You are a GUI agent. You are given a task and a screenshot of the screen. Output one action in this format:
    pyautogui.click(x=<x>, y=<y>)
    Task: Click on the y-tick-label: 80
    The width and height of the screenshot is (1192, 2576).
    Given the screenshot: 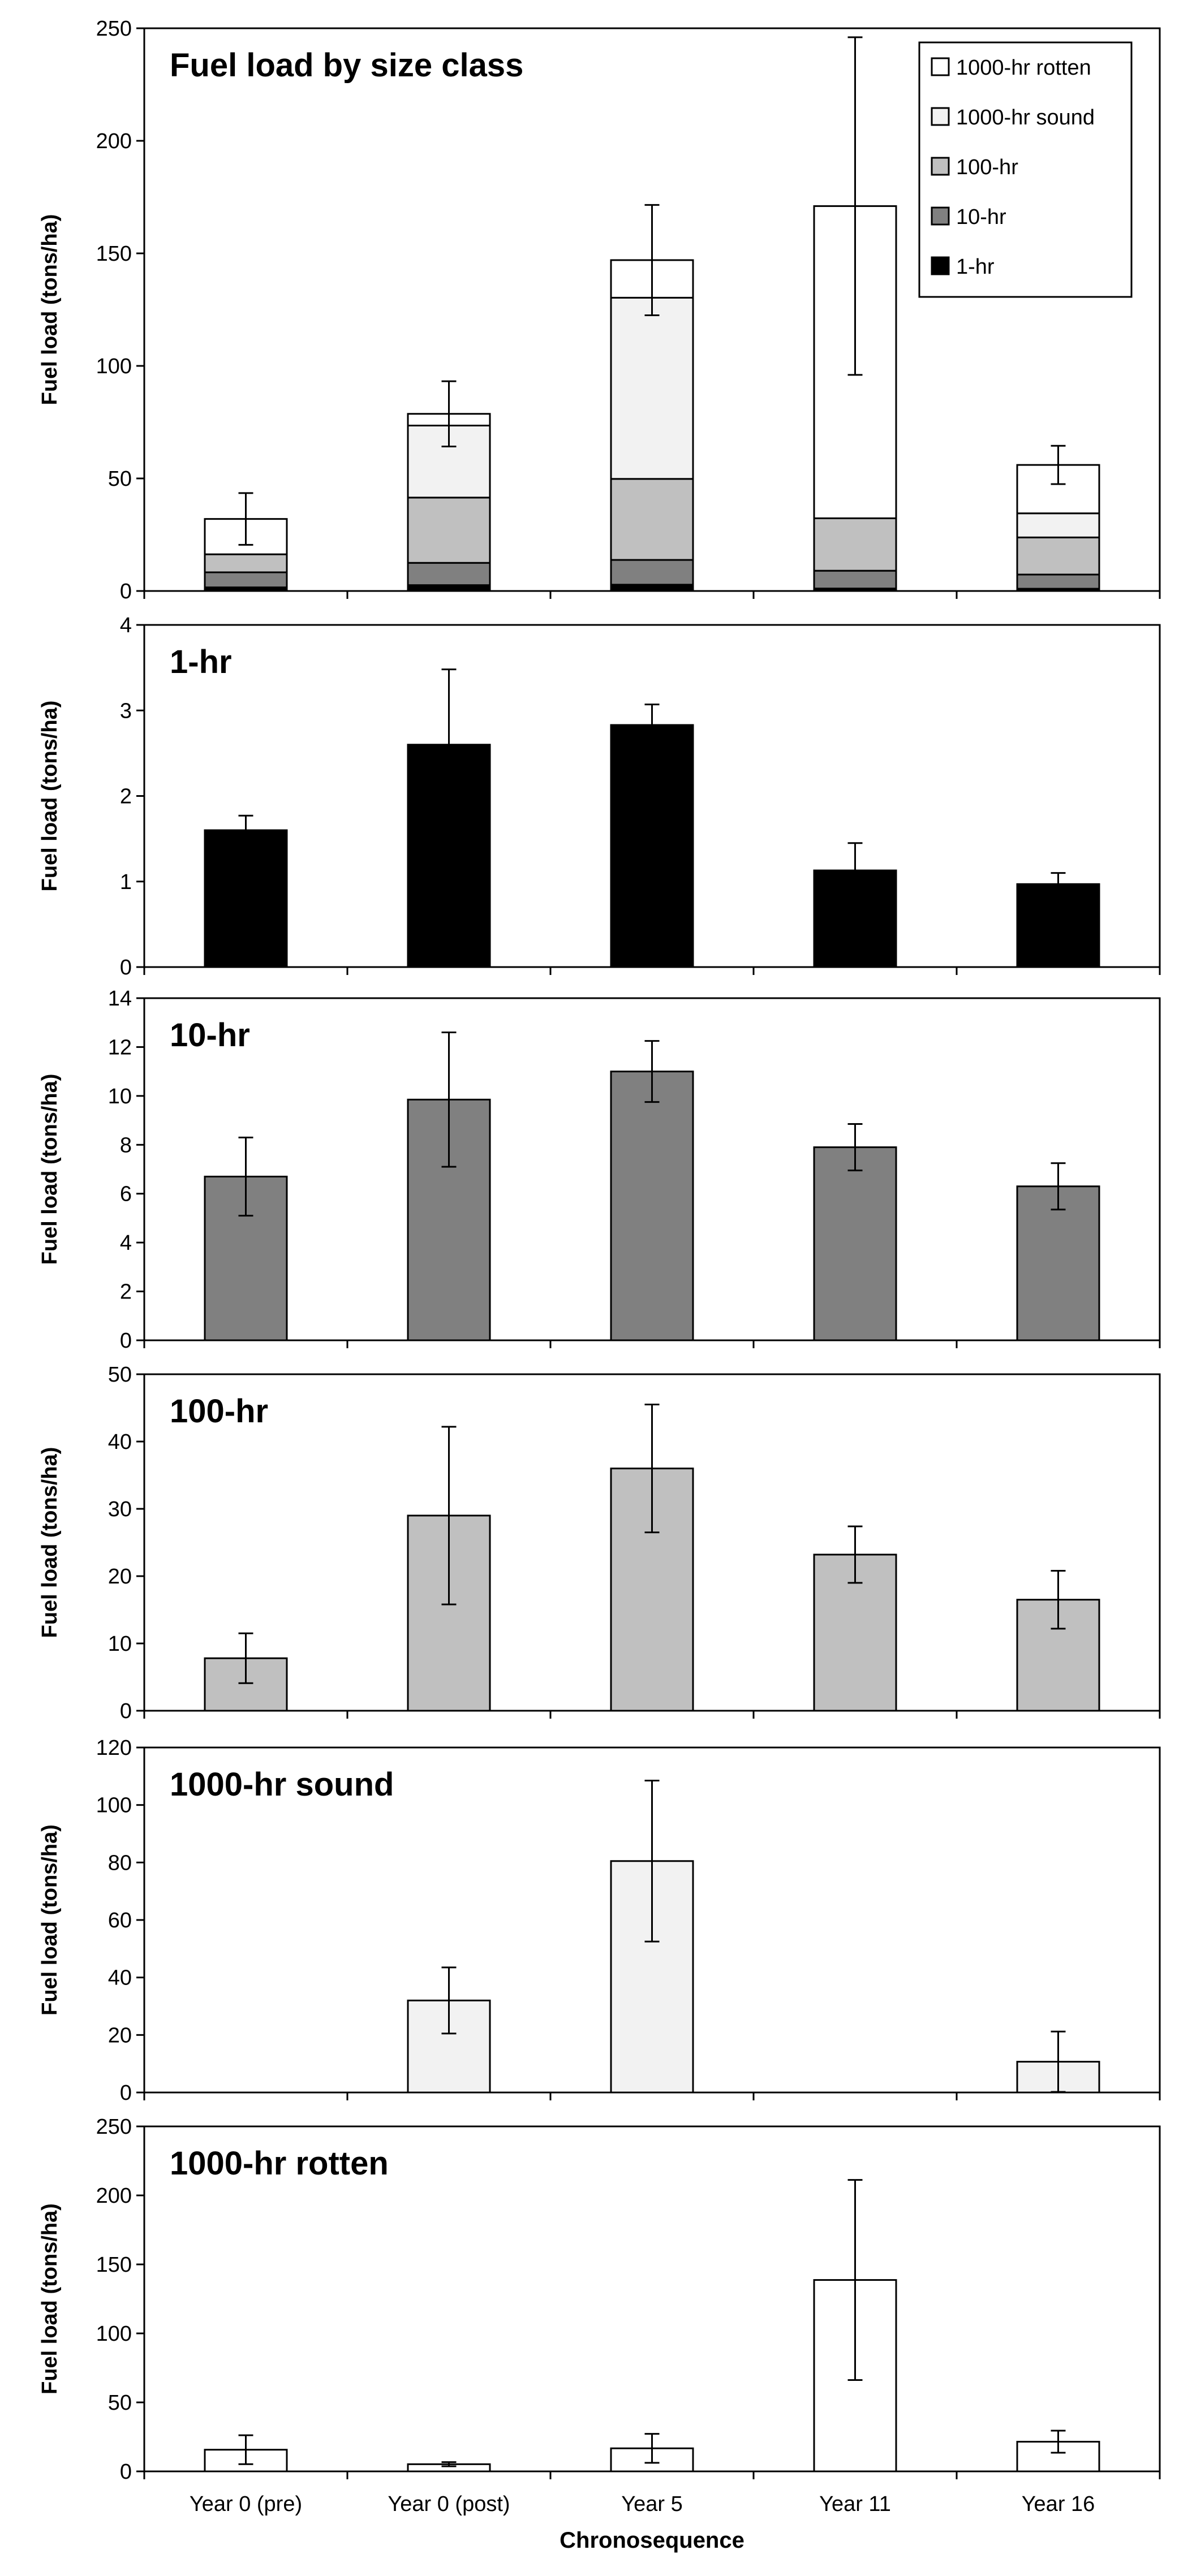 What is the action you would take?
    pyautogui.click(x=120, y=1863)
    